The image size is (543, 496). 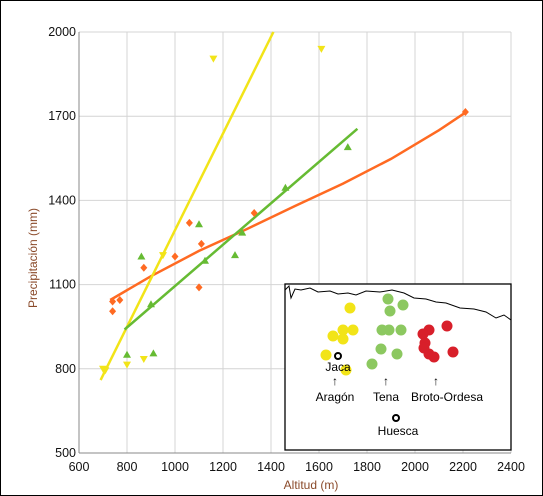 What do you see at coordinates (436, 381) in the screenshot?
I see `broto-arrow: ↑` at bounding box center [436, 381].